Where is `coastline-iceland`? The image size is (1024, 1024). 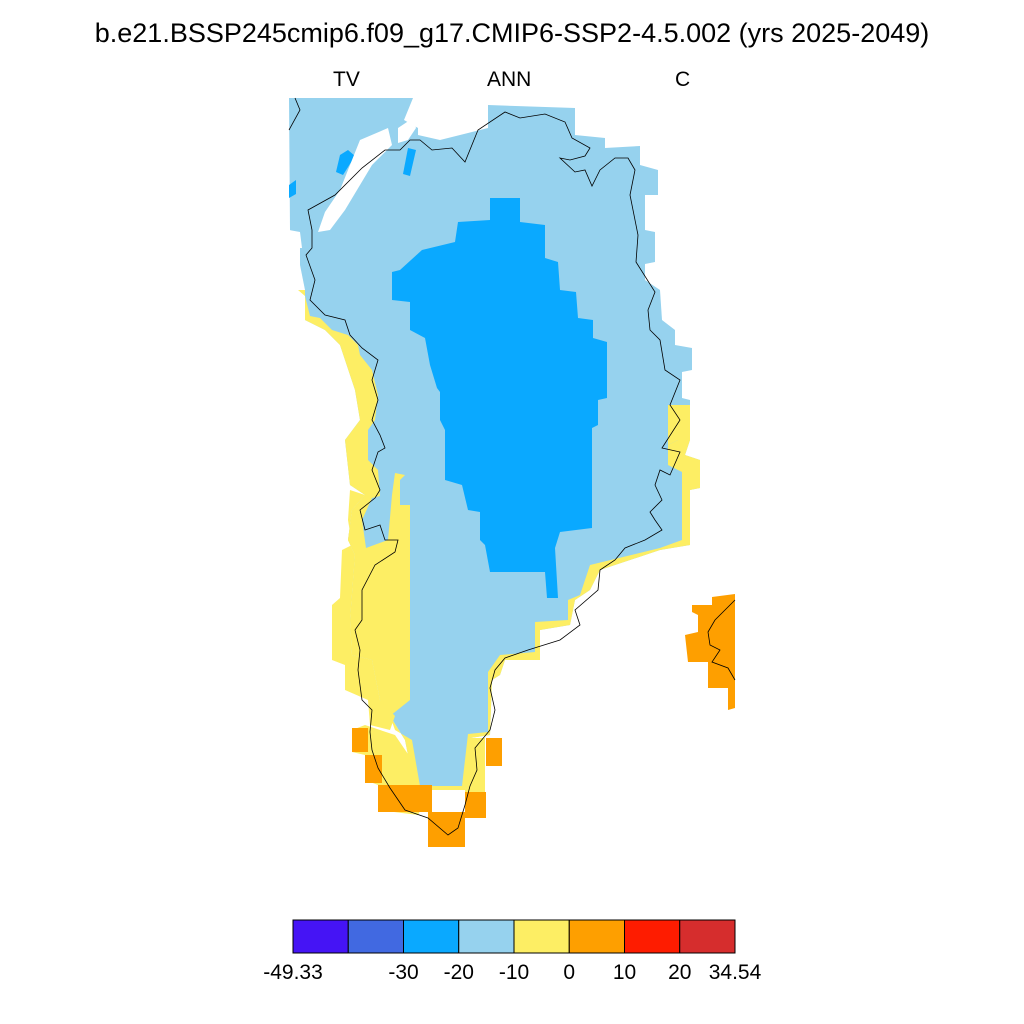 coastline-iceland is located at coordinates (721, 640).